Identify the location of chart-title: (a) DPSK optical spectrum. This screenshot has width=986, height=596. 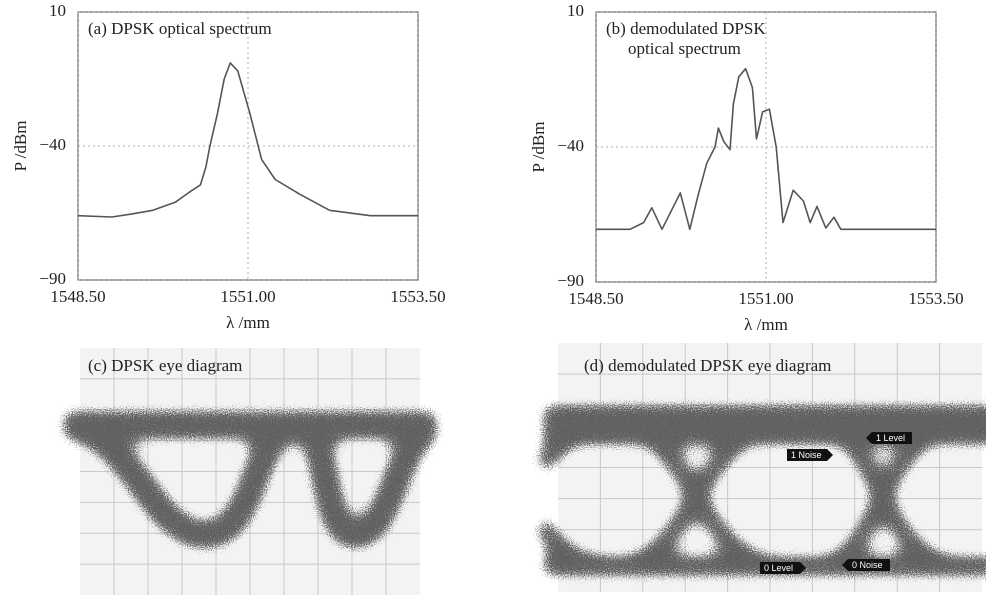
(180, 28).